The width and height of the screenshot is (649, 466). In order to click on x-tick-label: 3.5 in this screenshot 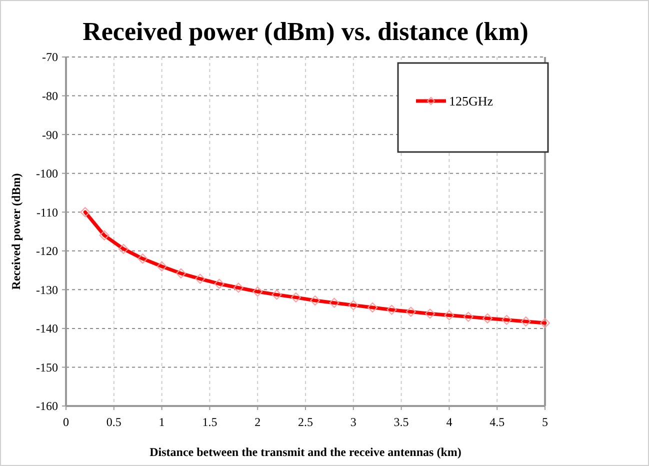, I will do `click(401, 422)`.